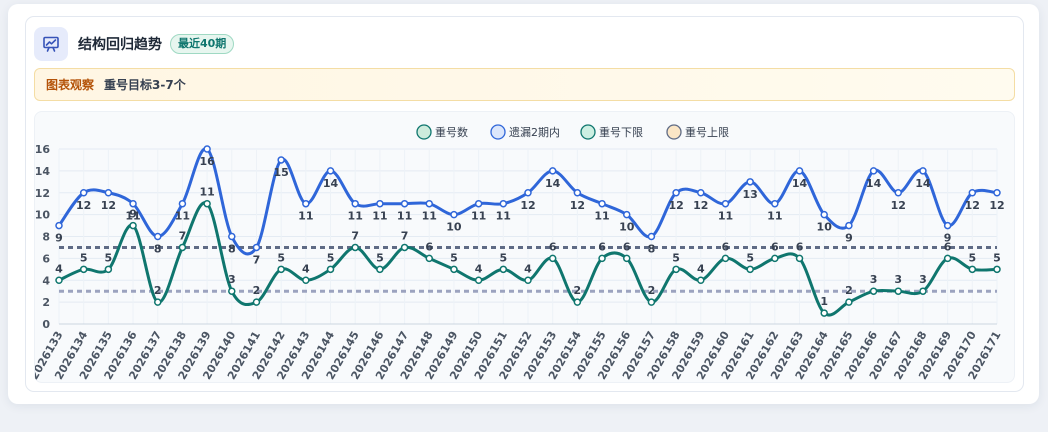  Describe the element at coordinates (534, 132) in the screenshot. I see `legend-label: 遗漏2期内` at that location.